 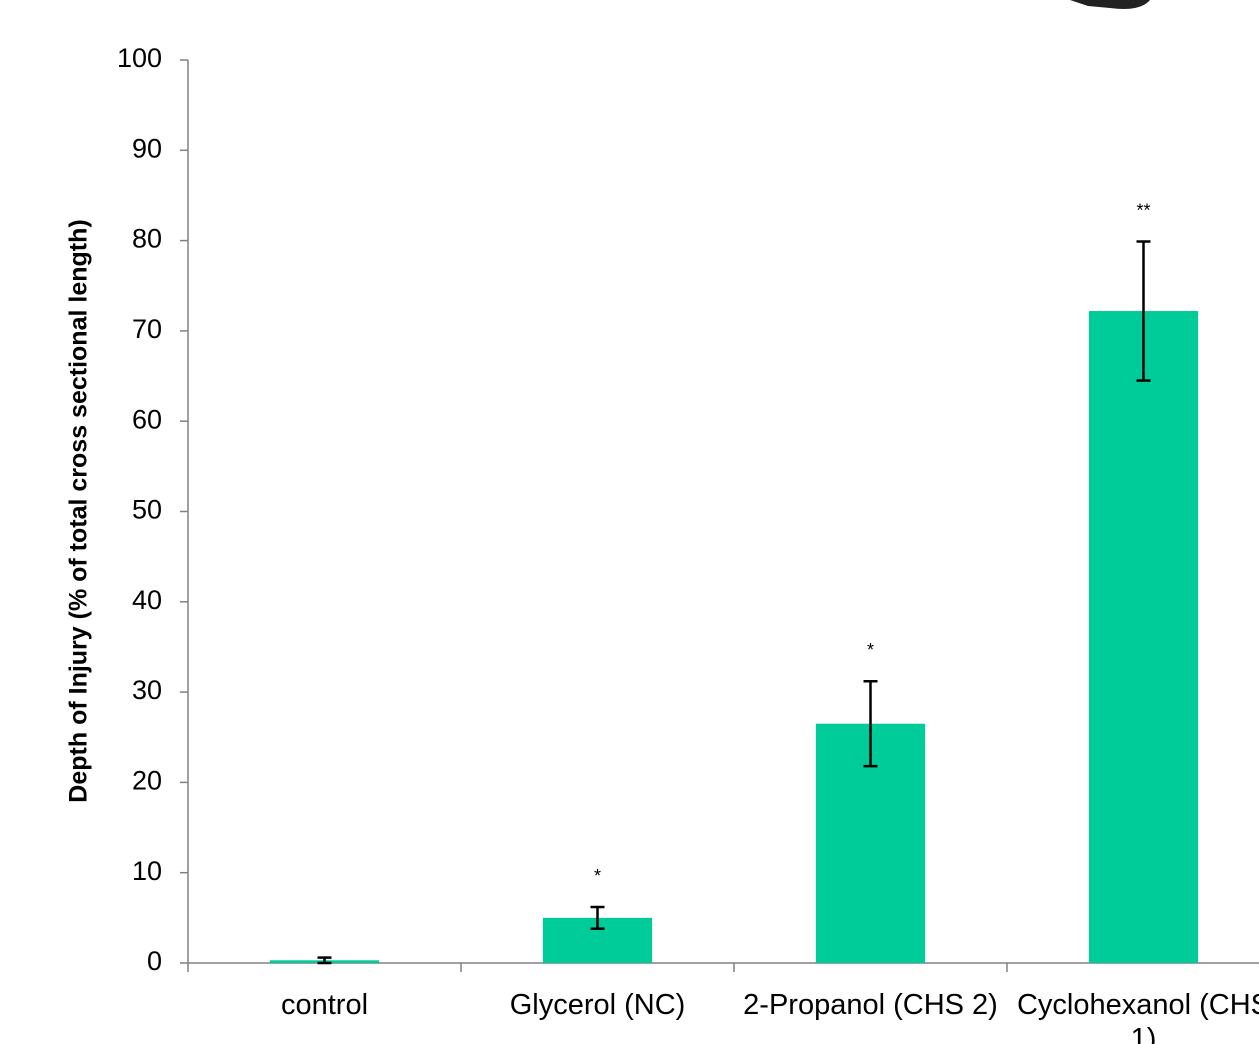 What do you see at coordinates (1143, 210) in the screenshot?
I see `significance-label: **` at bounding box center [1143, 210].